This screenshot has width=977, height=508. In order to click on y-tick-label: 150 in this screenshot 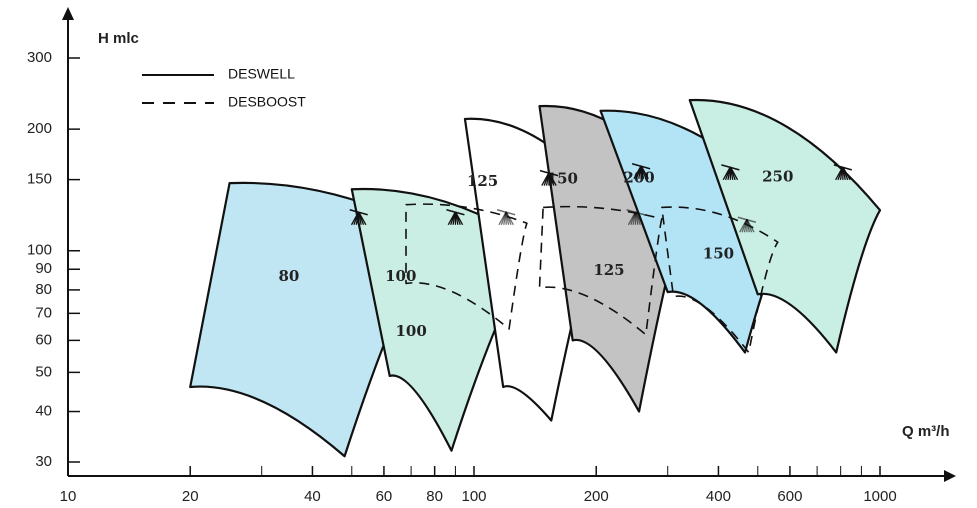, I will do `click(39, 179)`.